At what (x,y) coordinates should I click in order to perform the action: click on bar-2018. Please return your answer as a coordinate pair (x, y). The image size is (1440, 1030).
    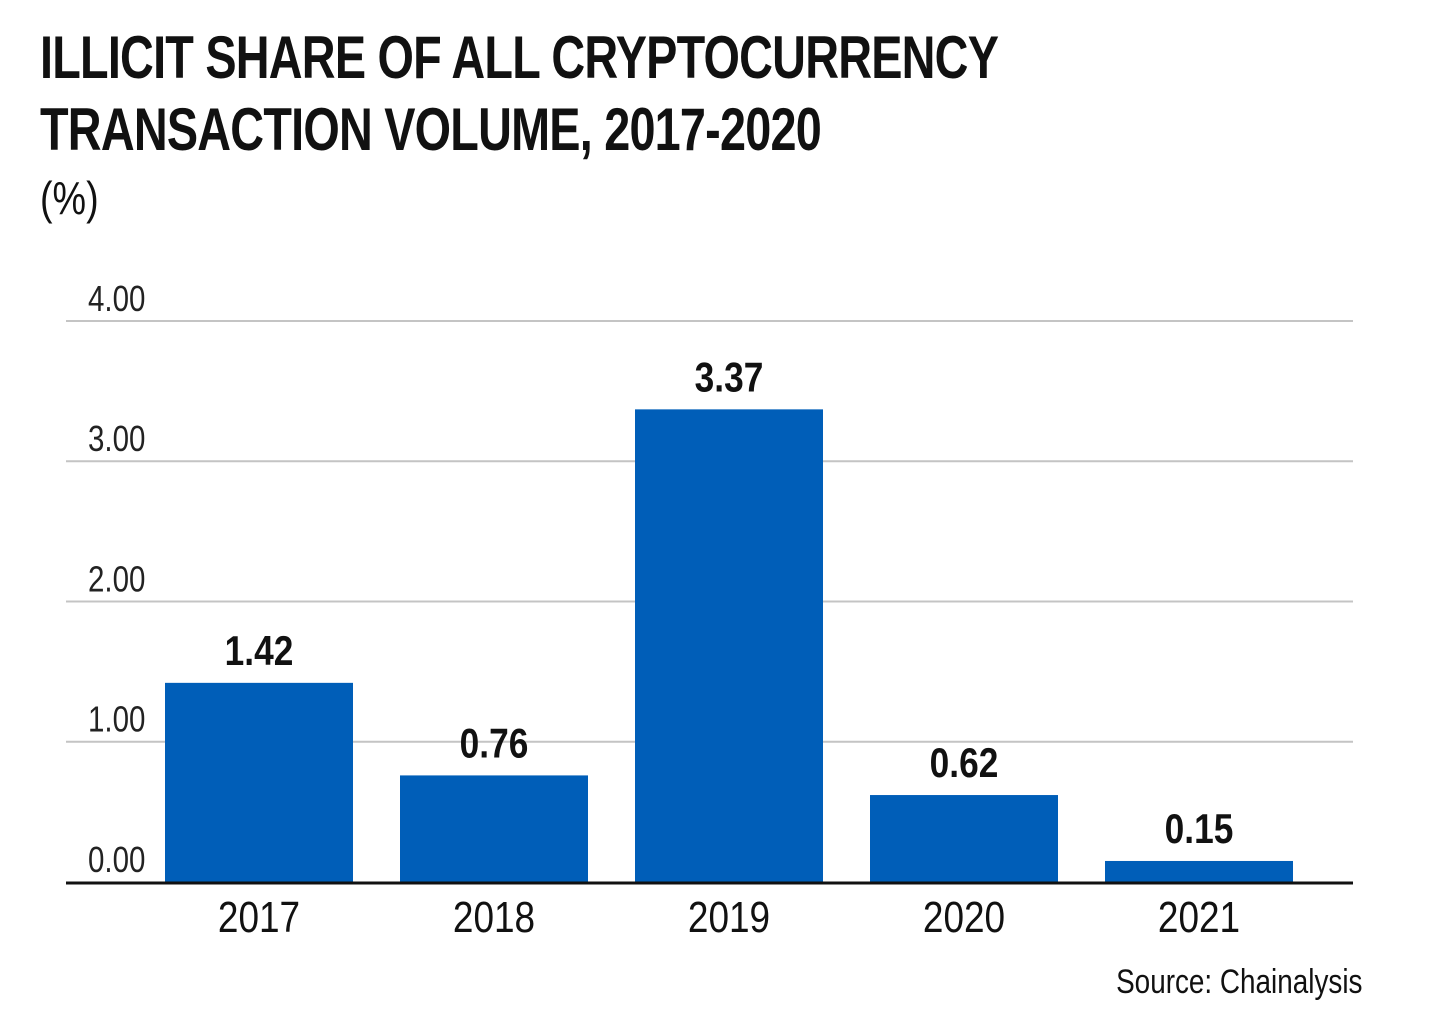
    Looking at the image, I should click on (494, 828).